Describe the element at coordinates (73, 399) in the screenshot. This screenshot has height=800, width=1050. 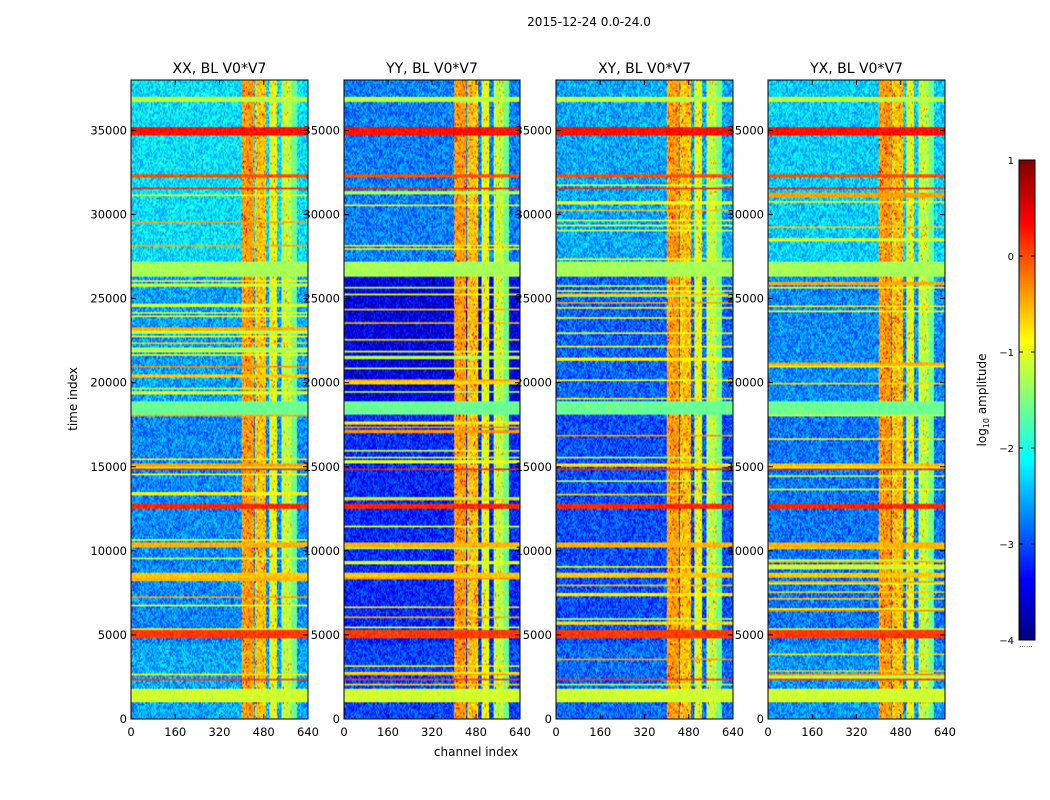
I see `y-axis-label: time index` at that location.